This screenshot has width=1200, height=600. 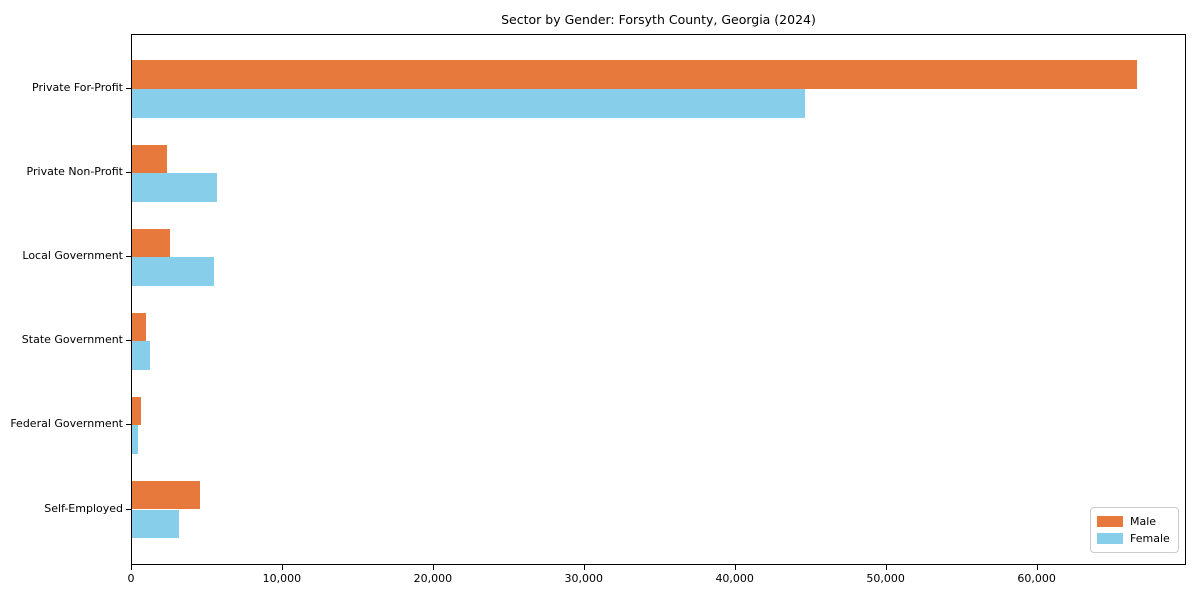 I want to click on legend: Male Female, so click(x=1134, y=530).